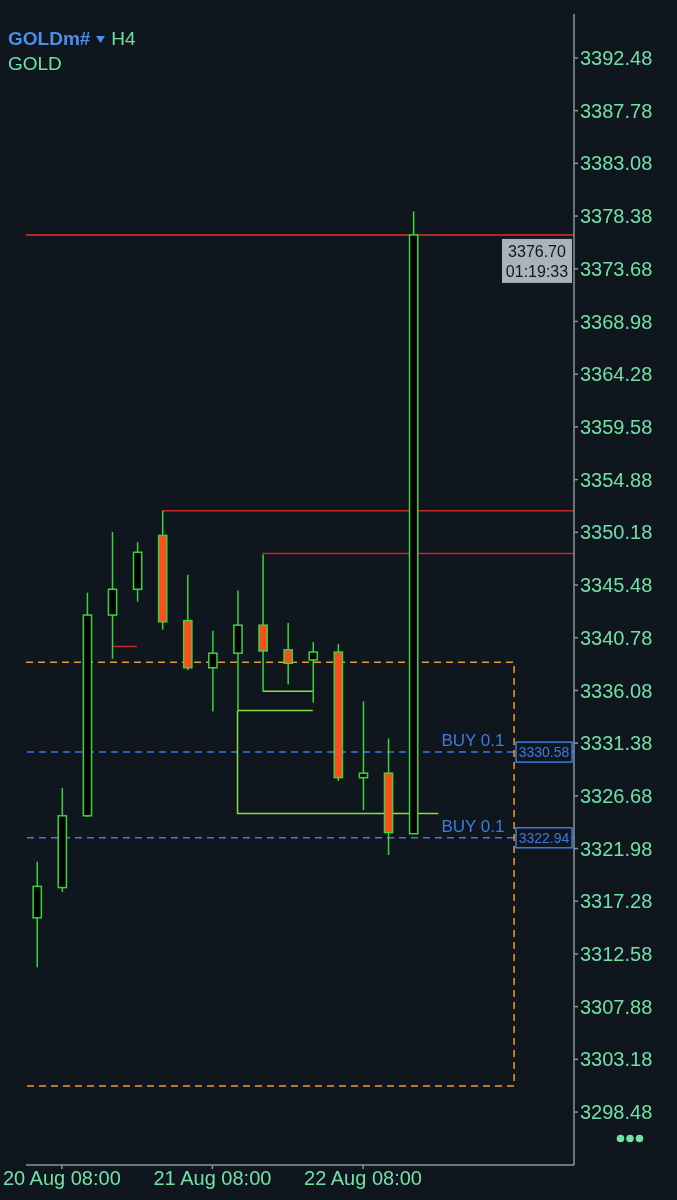  What do you see at coordinates (616, 795) in the screenshot?
I see `y-tick-label: 3326.68` at bounding box center [616, 795].